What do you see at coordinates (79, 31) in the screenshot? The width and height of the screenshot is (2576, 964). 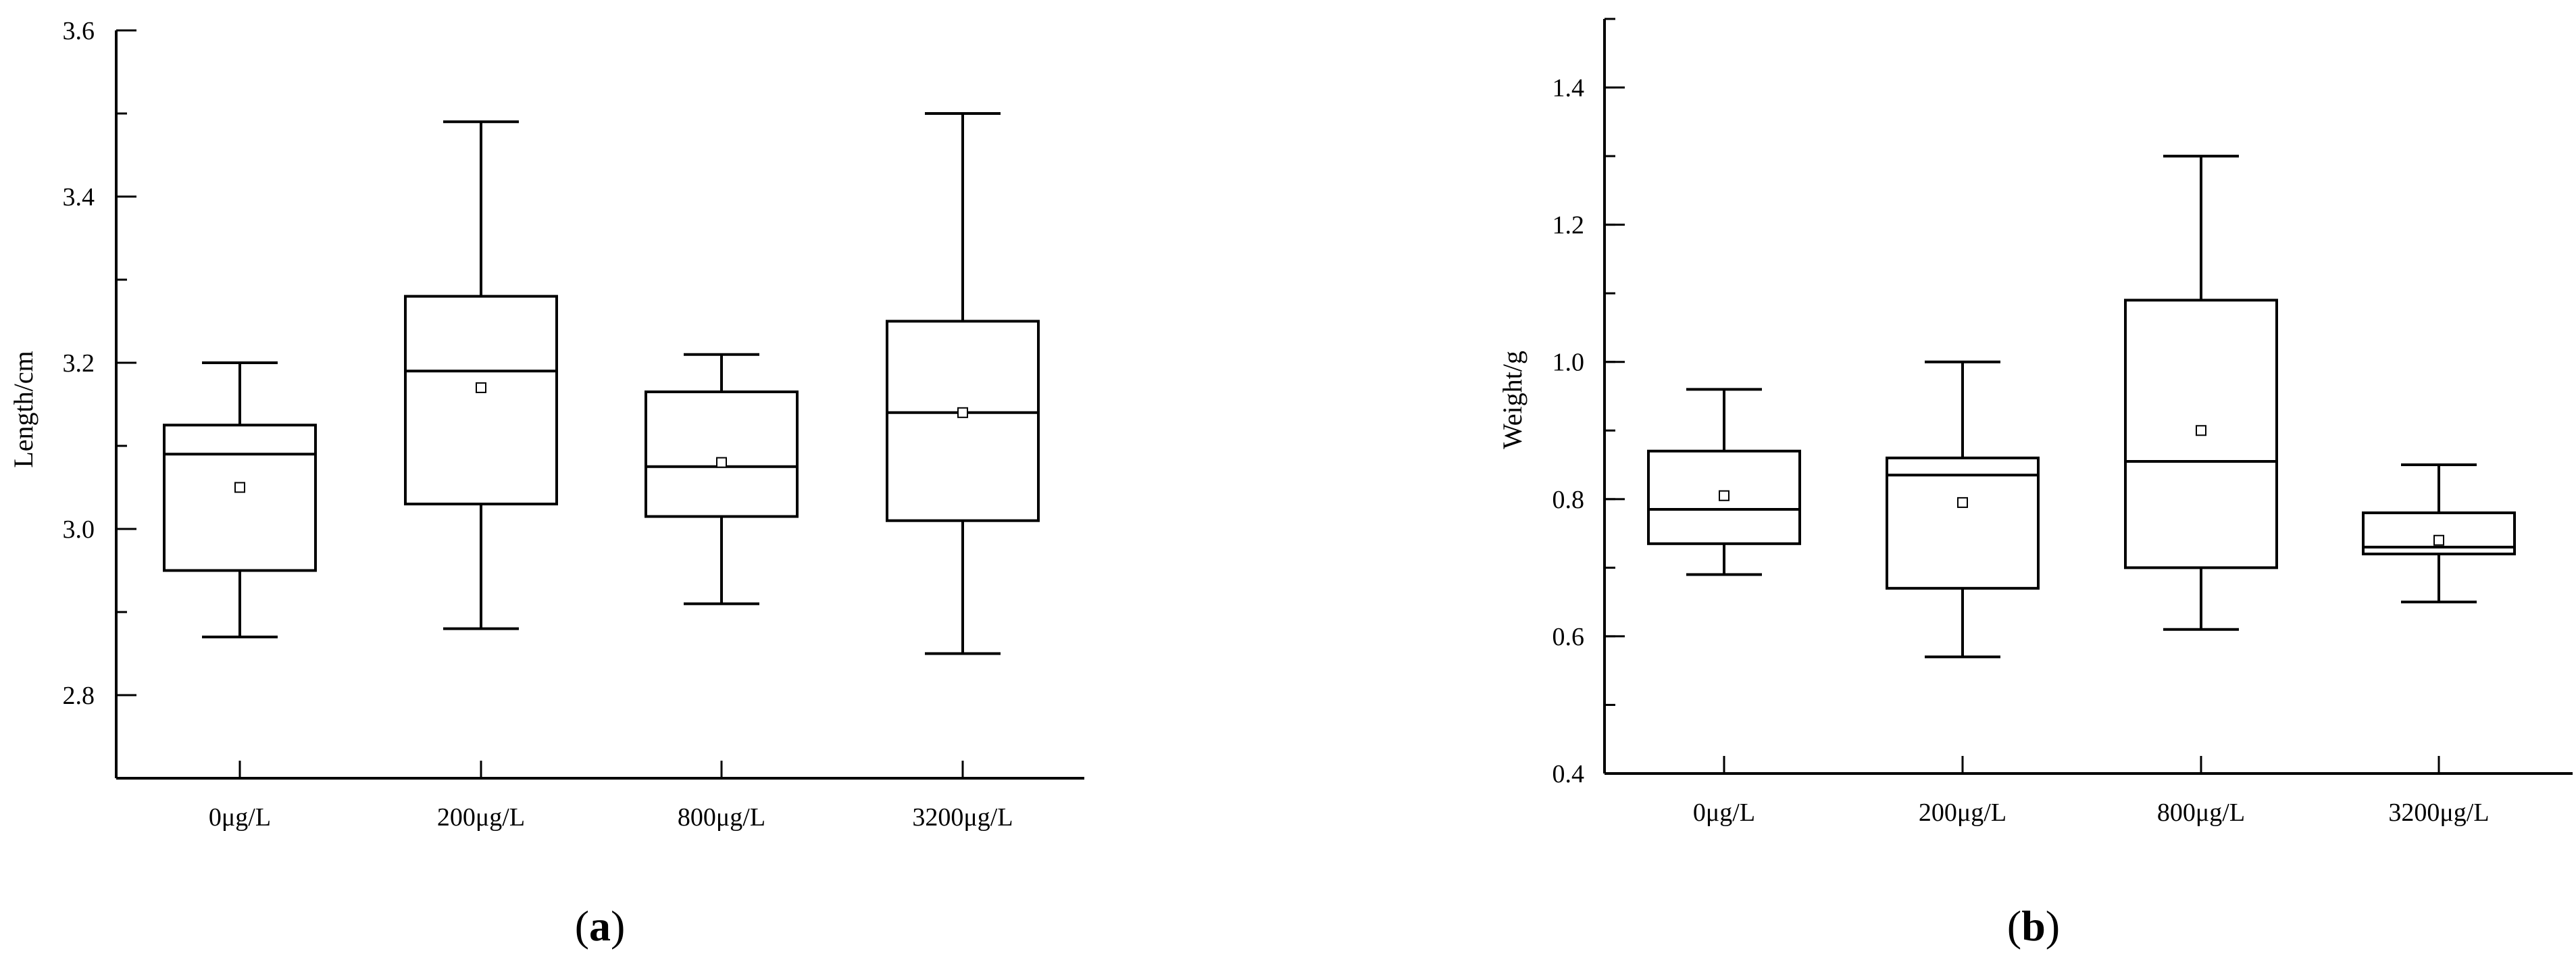 I see `y-tick-label: 3.6` at bounding box center [79, 31].